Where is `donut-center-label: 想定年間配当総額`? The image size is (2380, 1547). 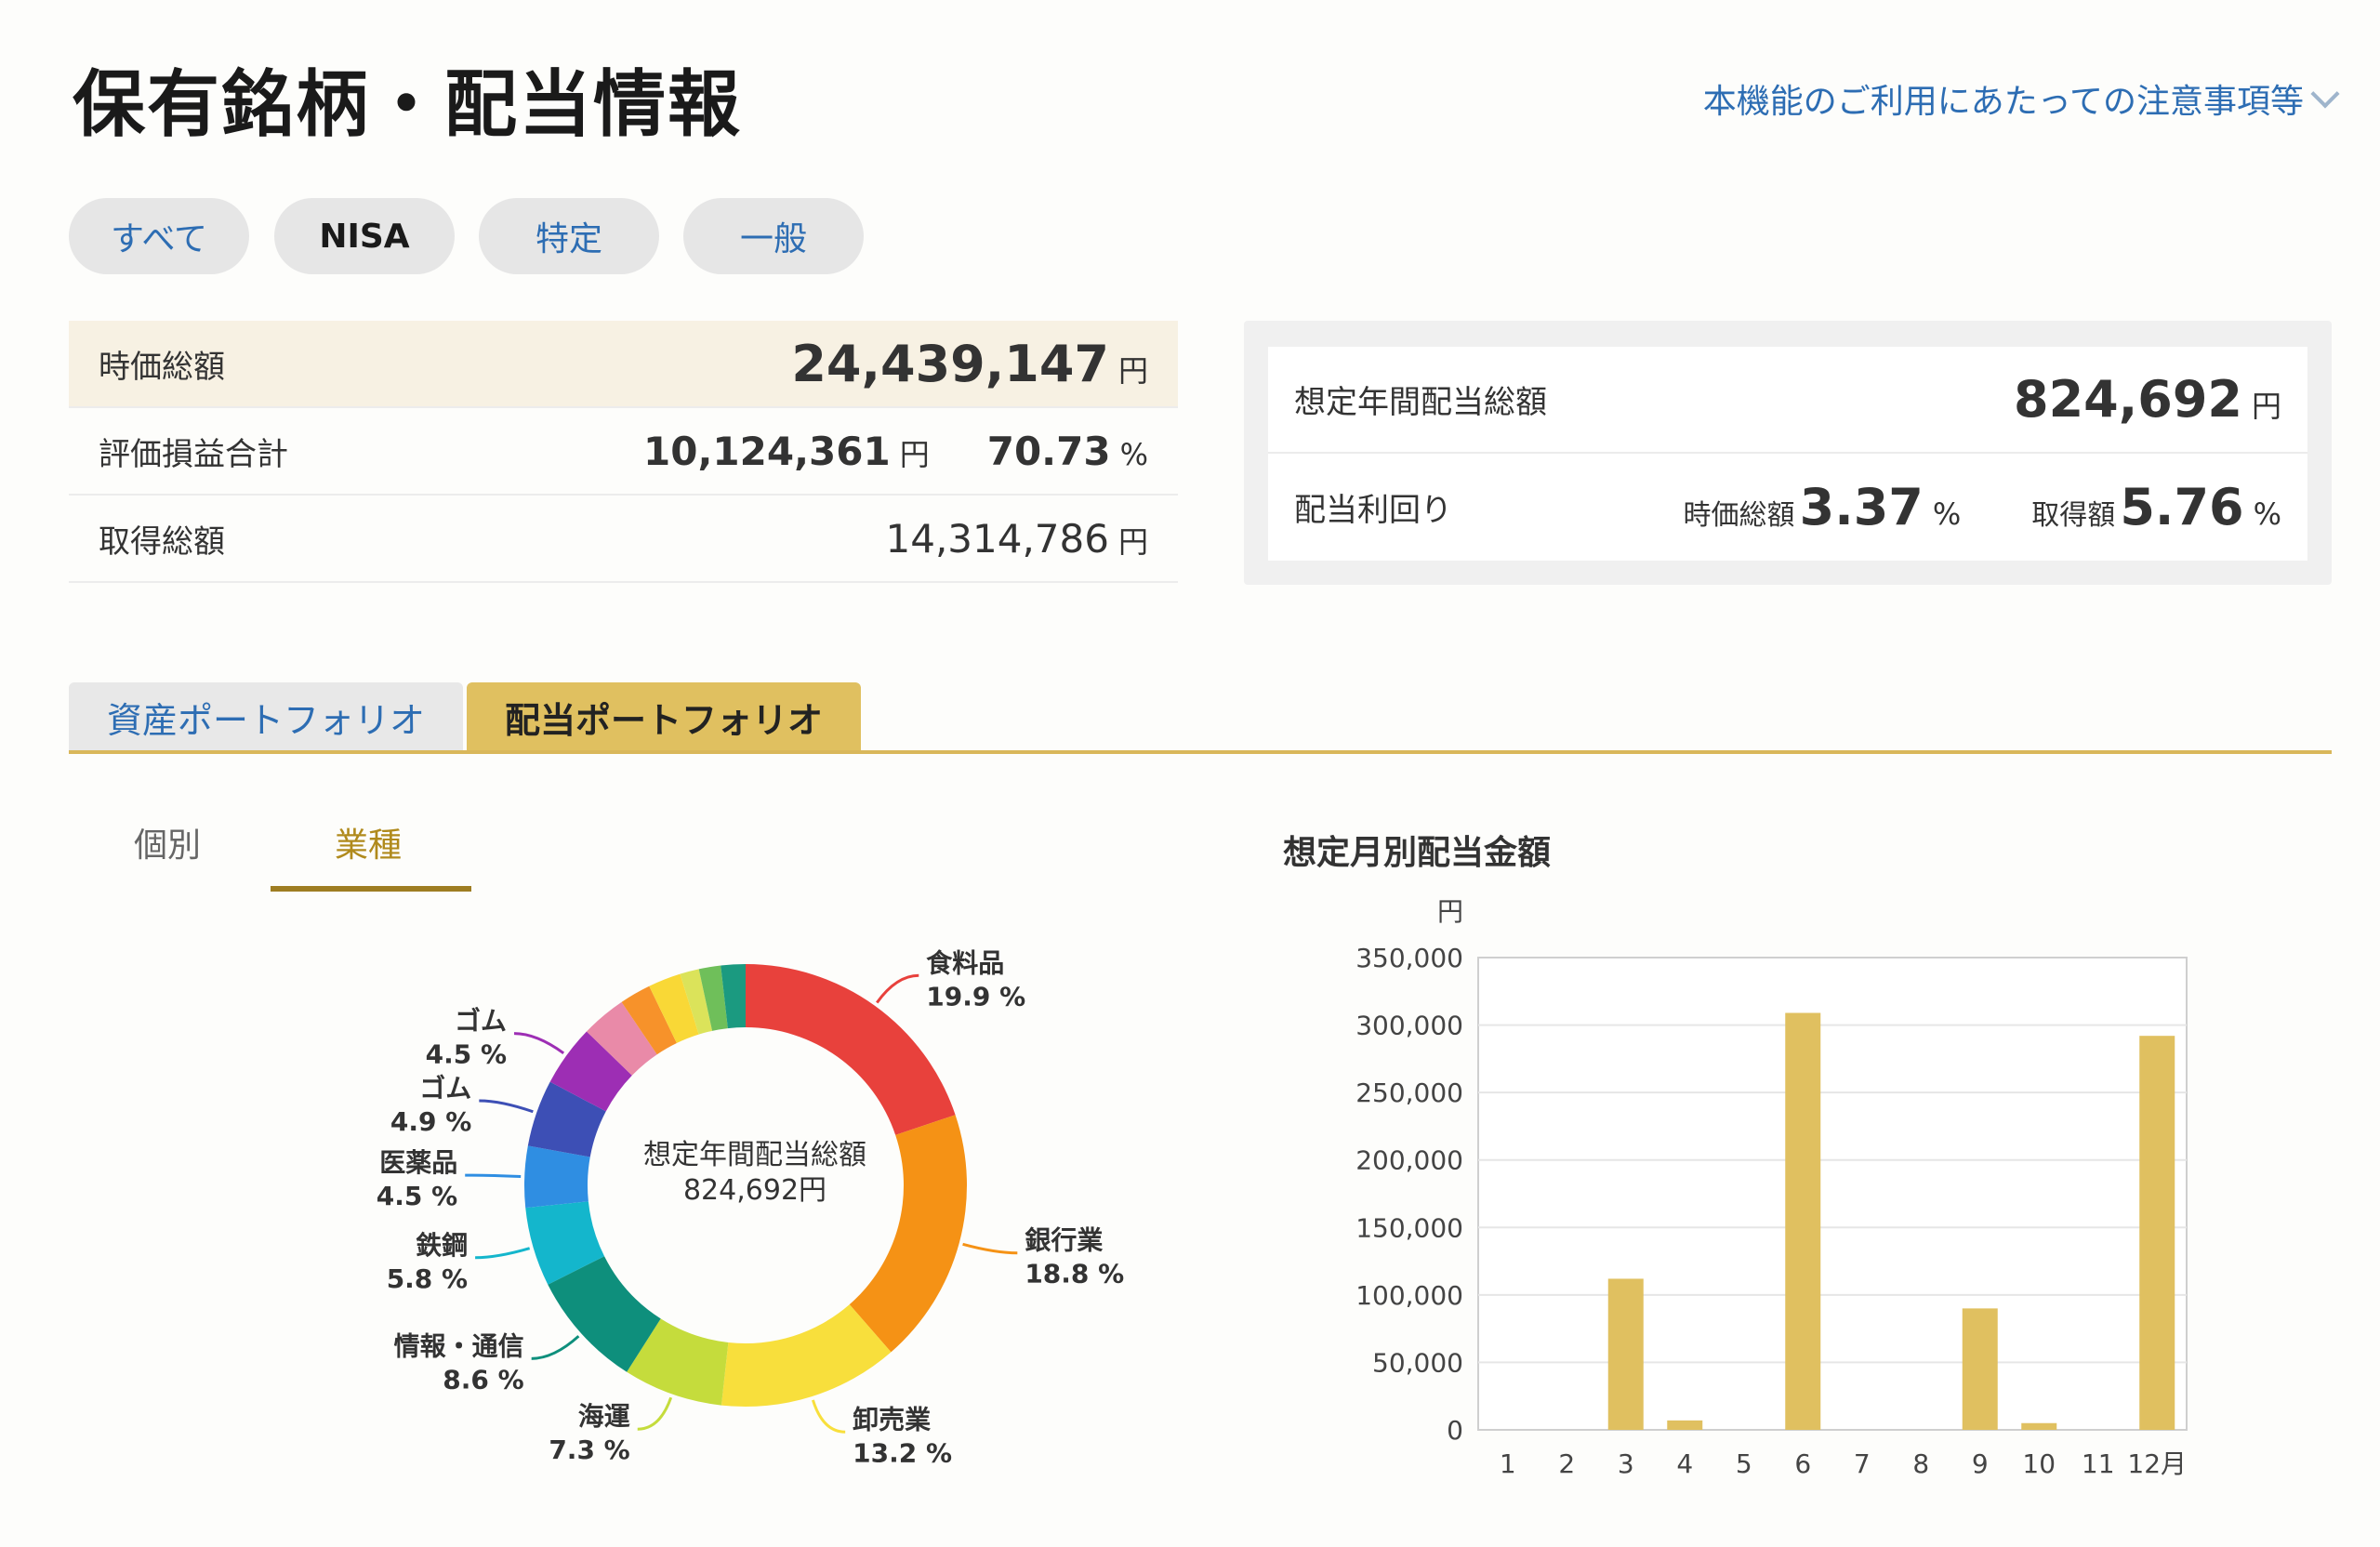
donut-center-label: 想定年間配当総額 is located at coordinates (754, 1155).